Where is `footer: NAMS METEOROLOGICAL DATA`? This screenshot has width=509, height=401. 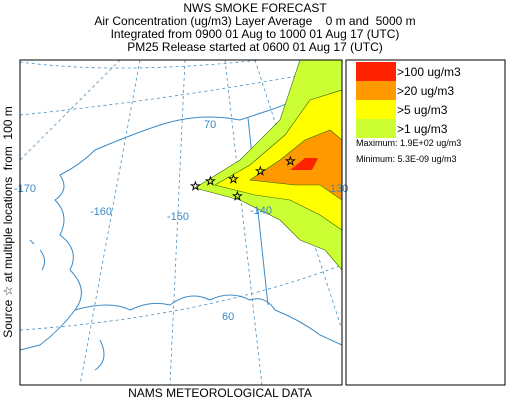
footer: NAMS METEOROLOGICAL DATA is located at coordinates (220, 393).